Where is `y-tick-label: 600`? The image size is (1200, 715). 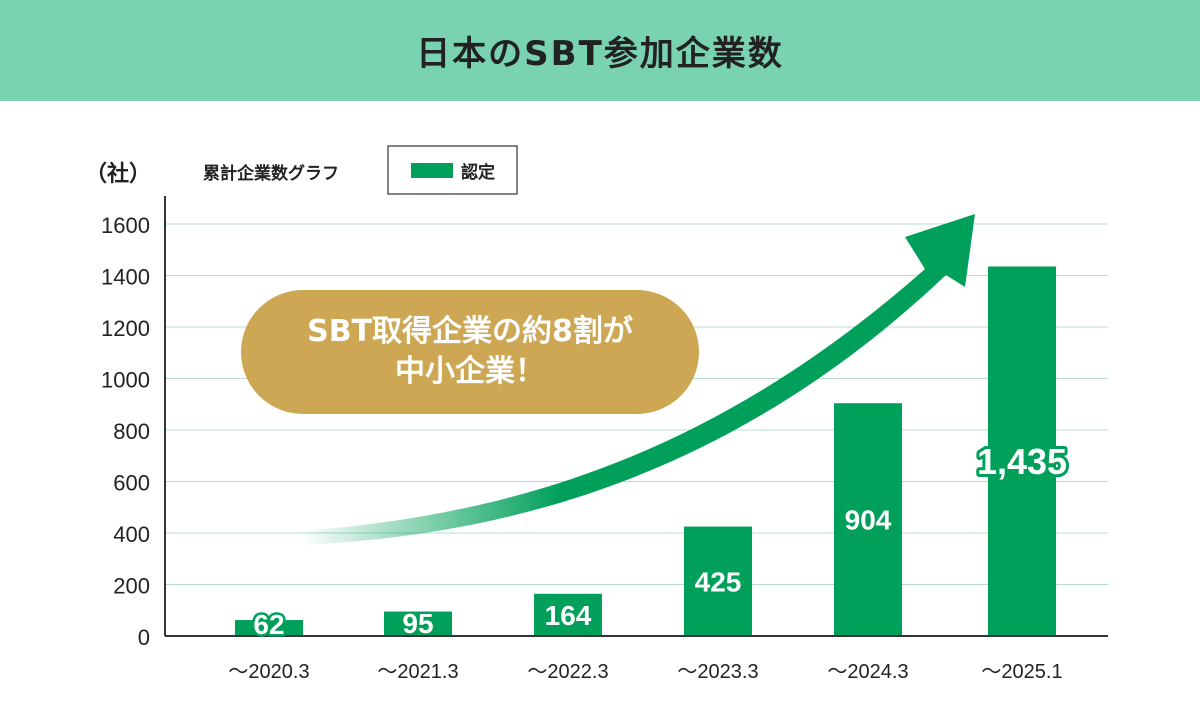
y-tick-label: 600 is located at coordinates (131, 483).